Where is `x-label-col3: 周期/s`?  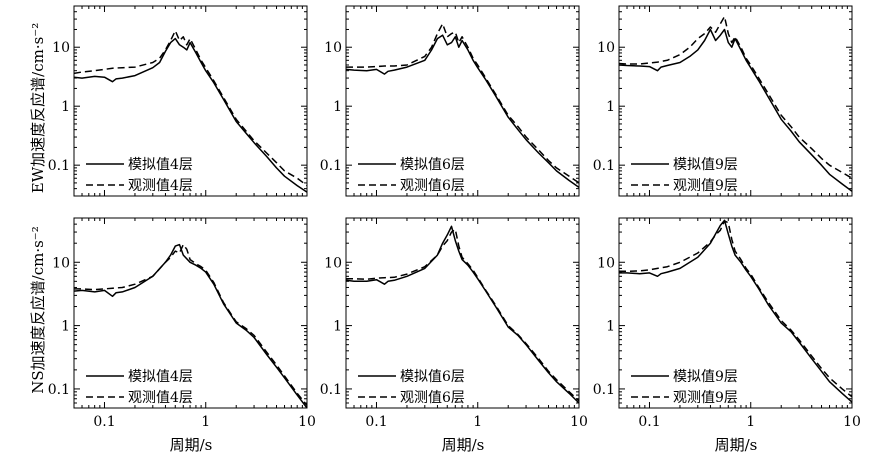 x-label-col3: 周期/s is located at coordinates (736, 445).